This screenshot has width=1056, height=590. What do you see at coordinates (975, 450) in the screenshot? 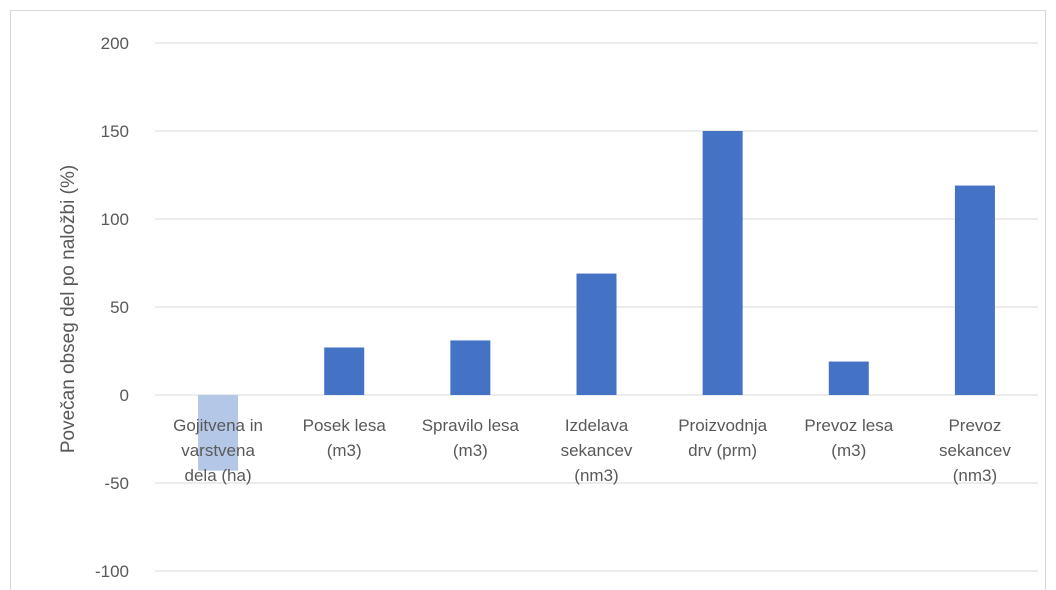
I see `x-category-label: Prevoz sekancev (nm3)` at bounding box center [975, 450].